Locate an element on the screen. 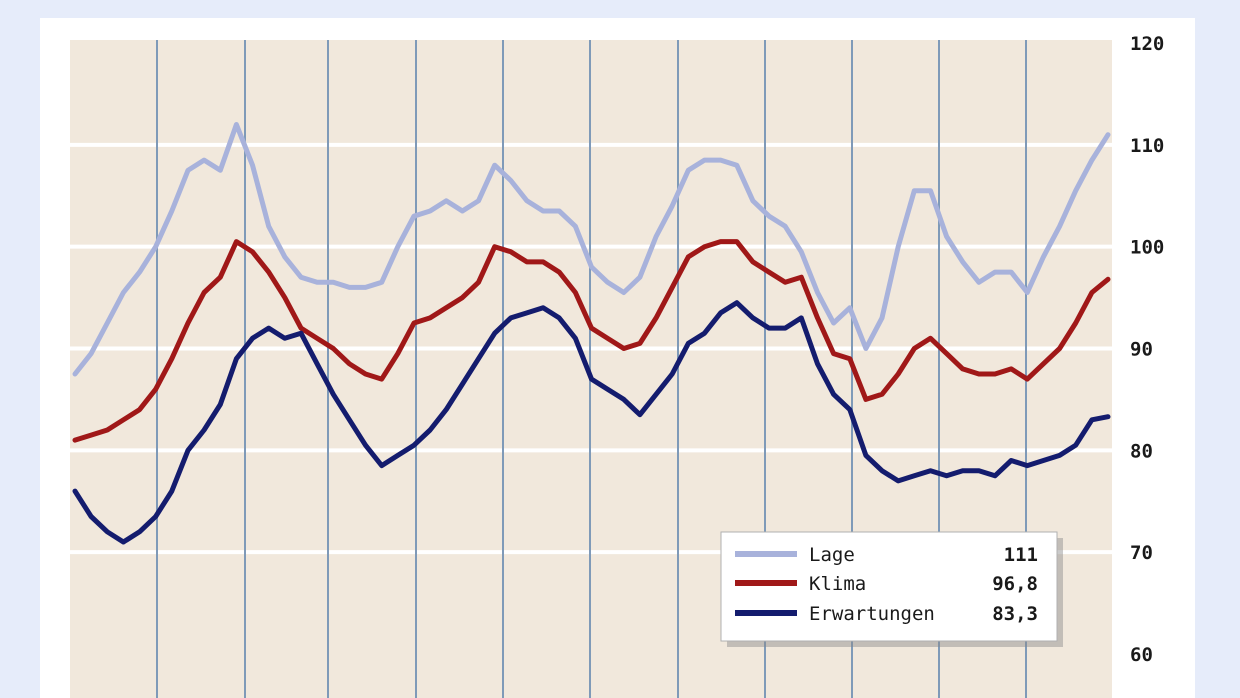 This screenshot has height=698, width=1240. legend: Lage 111 Klima 96,8 Erwartungen 83,3 is located at coordinates (891, 589).